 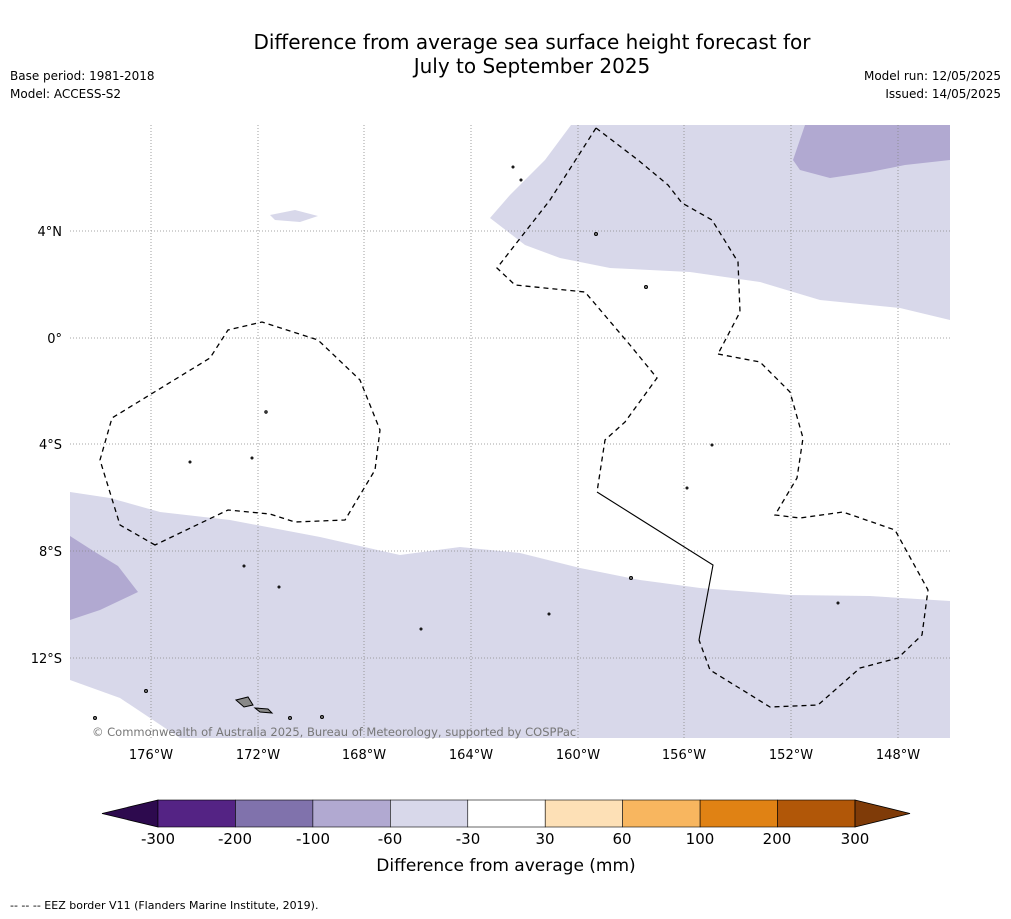 I want to click on meta-right: Model run: 12/05/2025 Issued: 14/05/2025, so click(x=932, y=85).